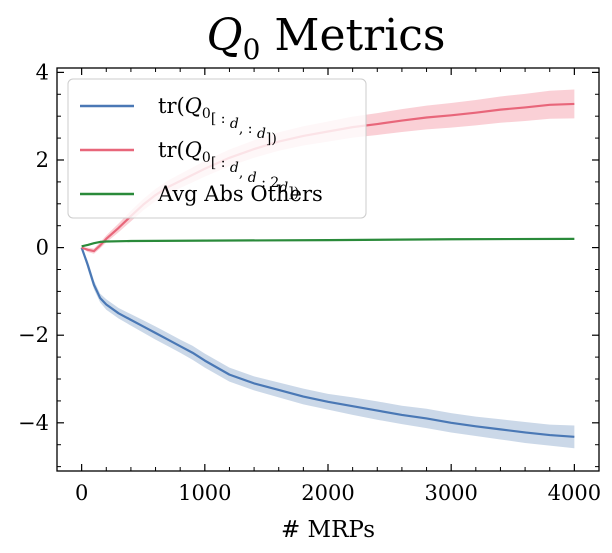  I want to click on y-tick-label: 2, so click(42, 160).